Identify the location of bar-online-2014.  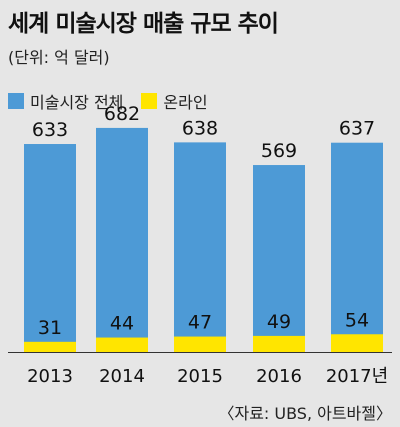
(122, 344).